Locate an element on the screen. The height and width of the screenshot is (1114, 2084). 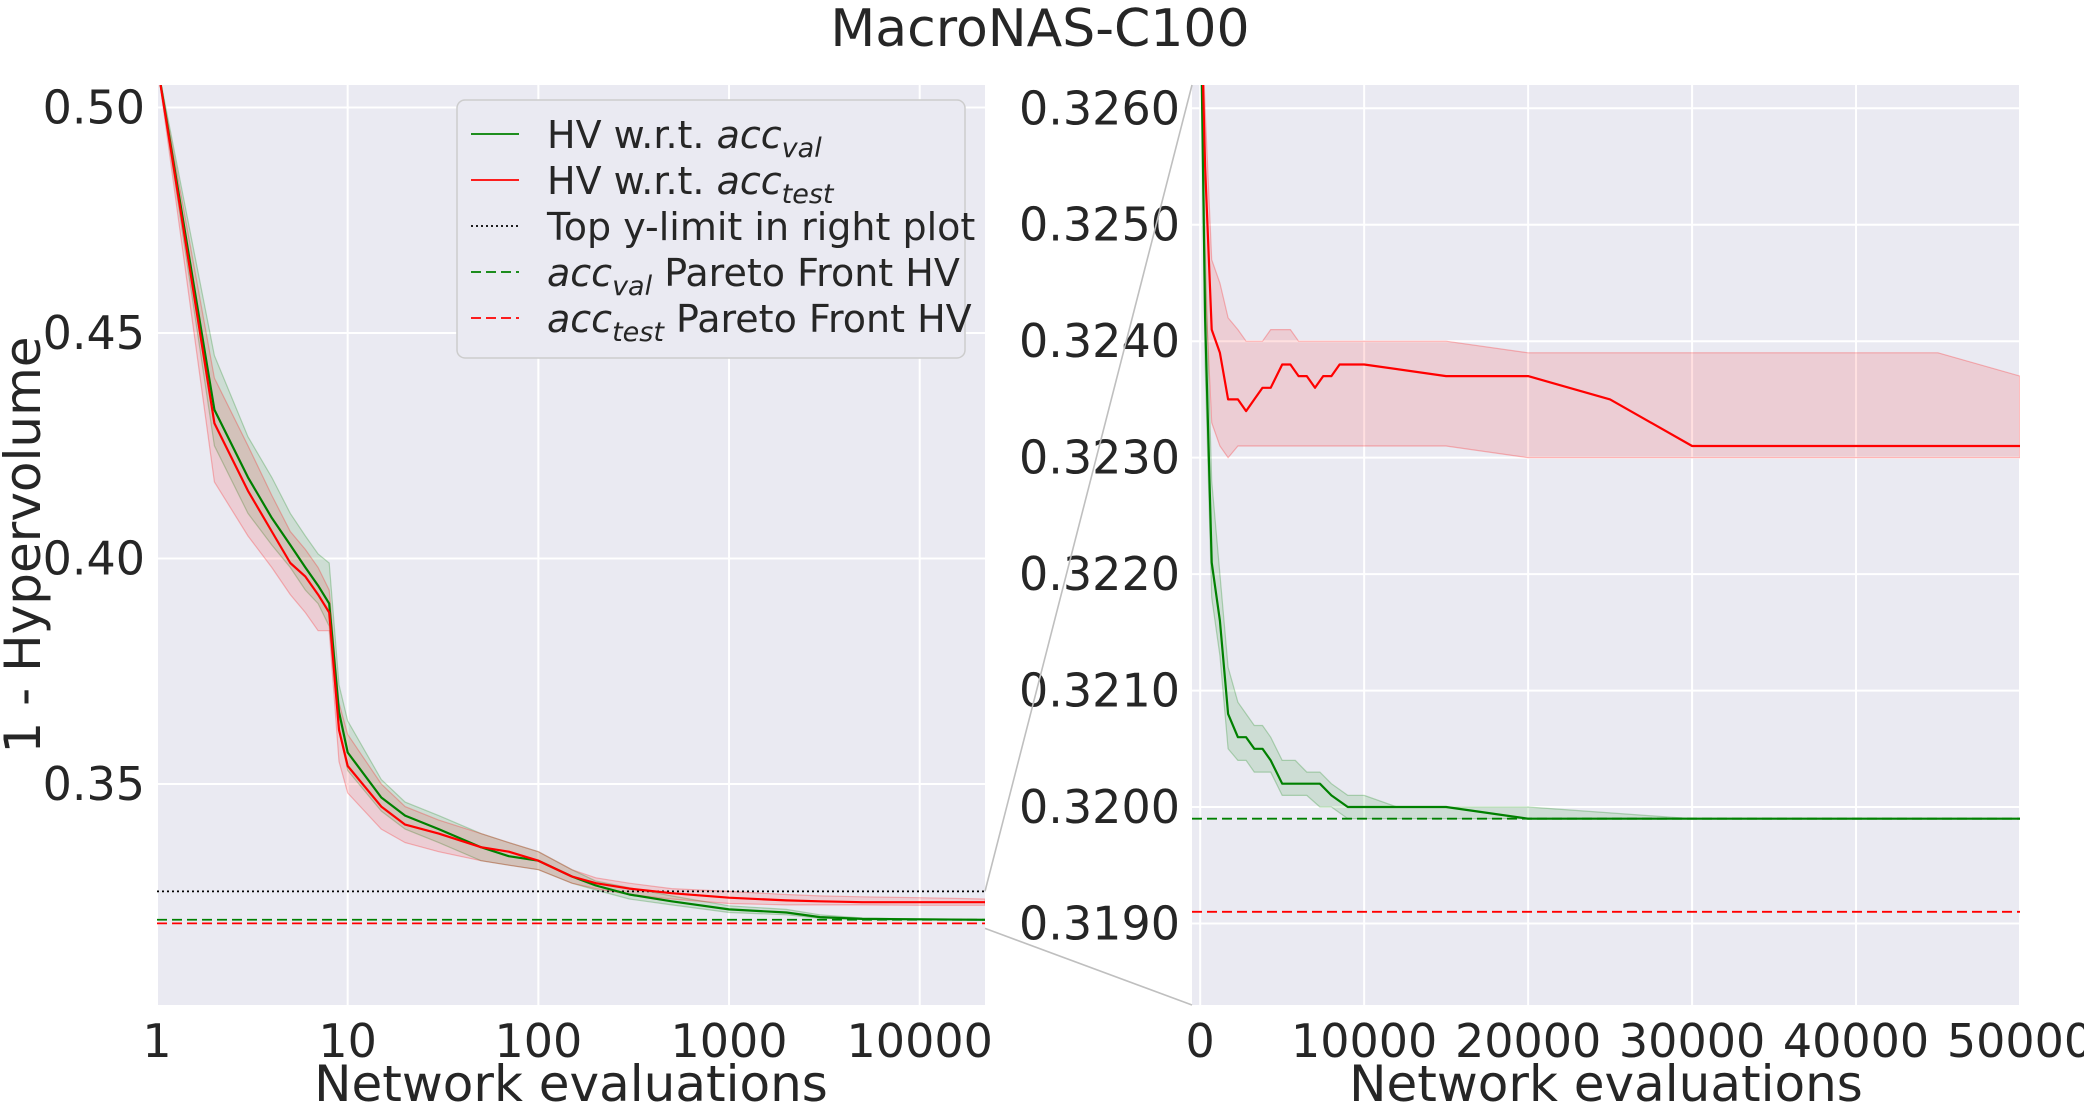
series-band-test is located at coordinates (1610, 272).